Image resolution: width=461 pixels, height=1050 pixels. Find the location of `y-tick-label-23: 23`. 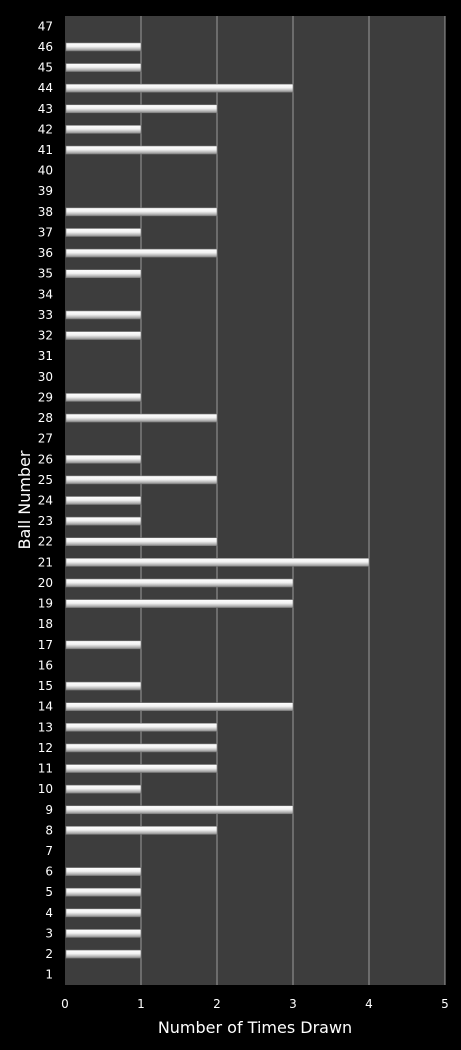

y-tick-label-23: 23 is located at coordinates (45, 521).